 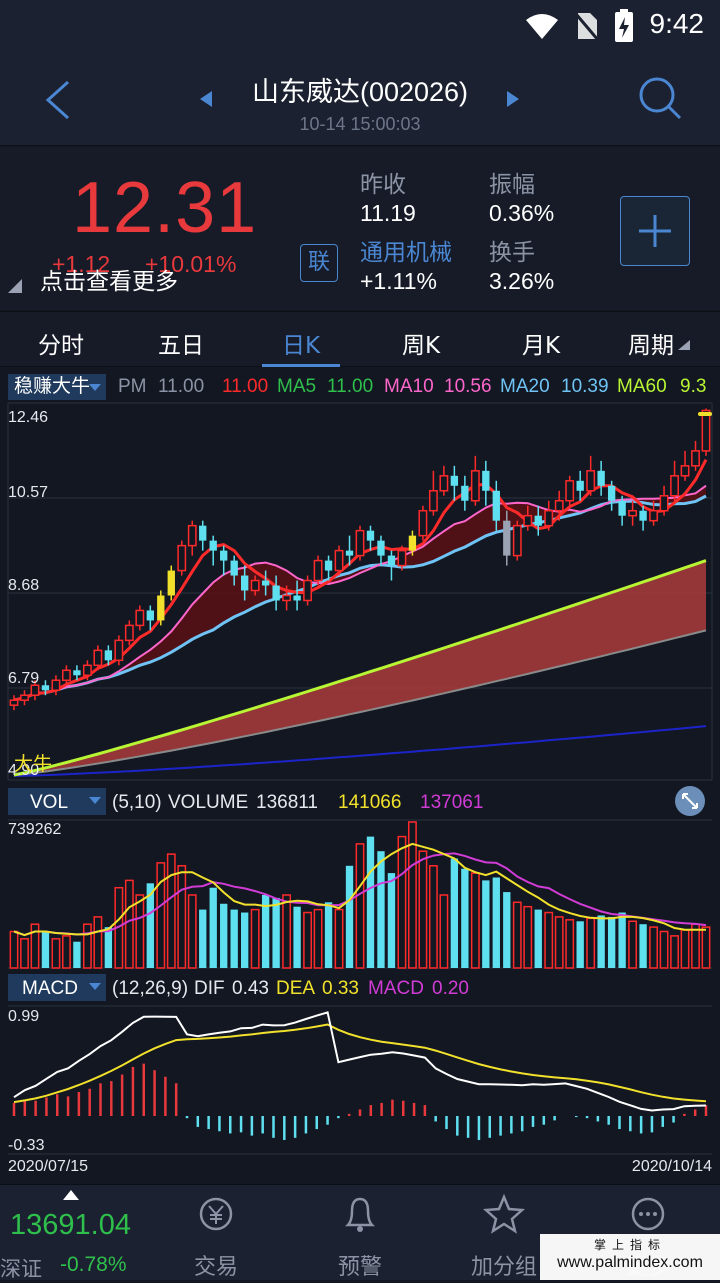 What do you see at coordinates (301, 346) in the screenshot?
I see `tab-daily-k: 日K` at bounding box center [301, 346].